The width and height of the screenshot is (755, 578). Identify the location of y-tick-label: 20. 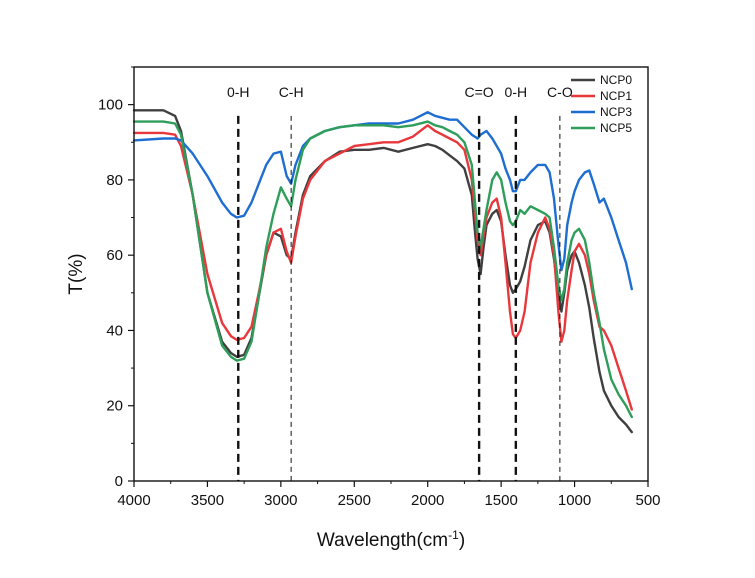
(114, 406).